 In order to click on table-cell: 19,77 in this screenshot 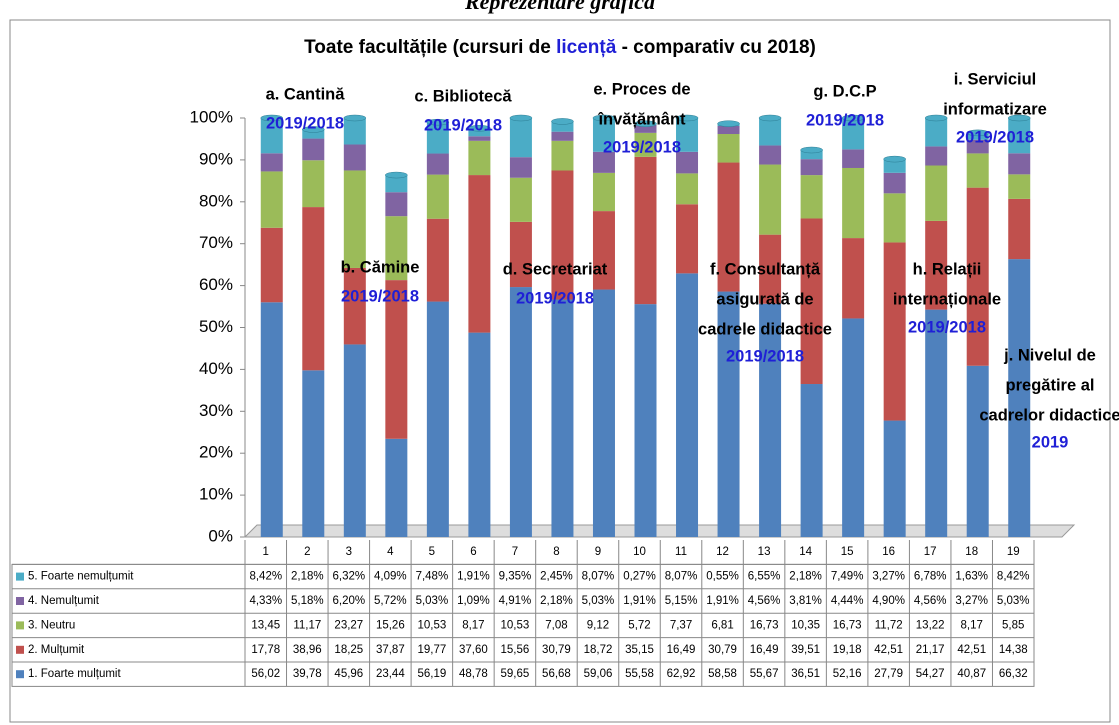, I will do `click(431, 650)`.